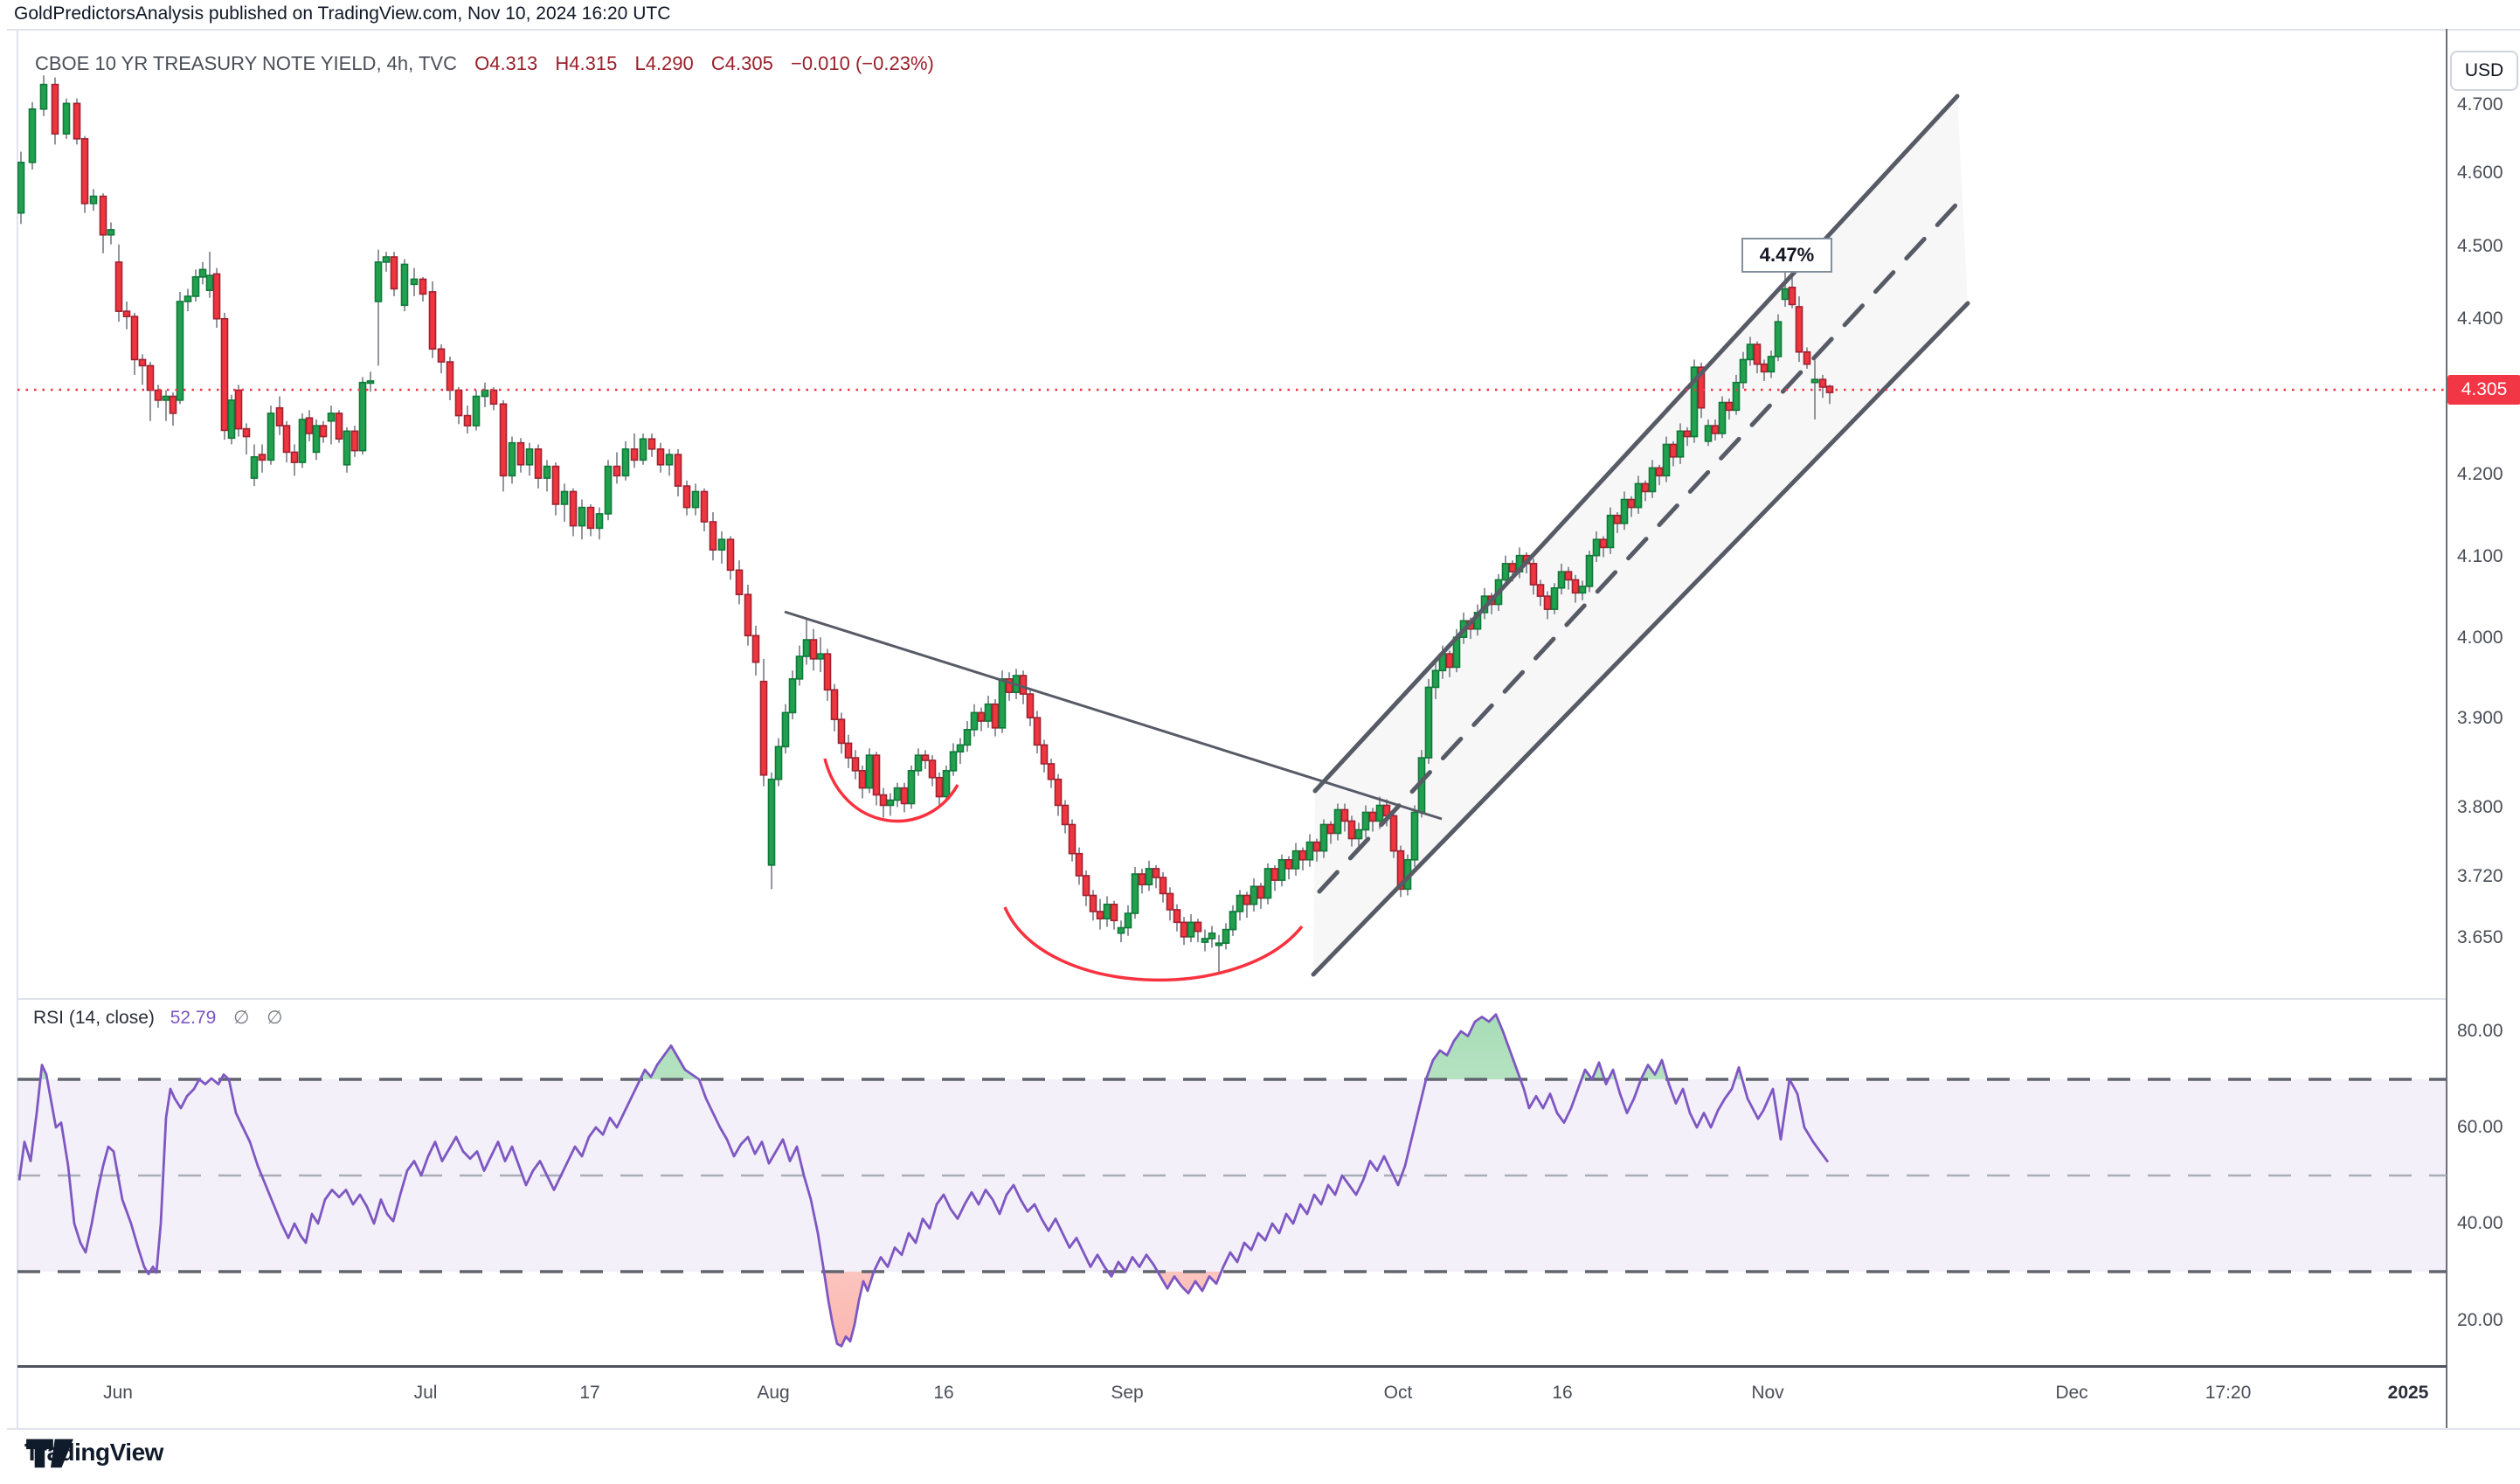 This screenshot has height=1484, width=2520. Describe the element at coordinates (118, 1393) in the screenshot. I see `time-axis-tick: Jun` at that location.